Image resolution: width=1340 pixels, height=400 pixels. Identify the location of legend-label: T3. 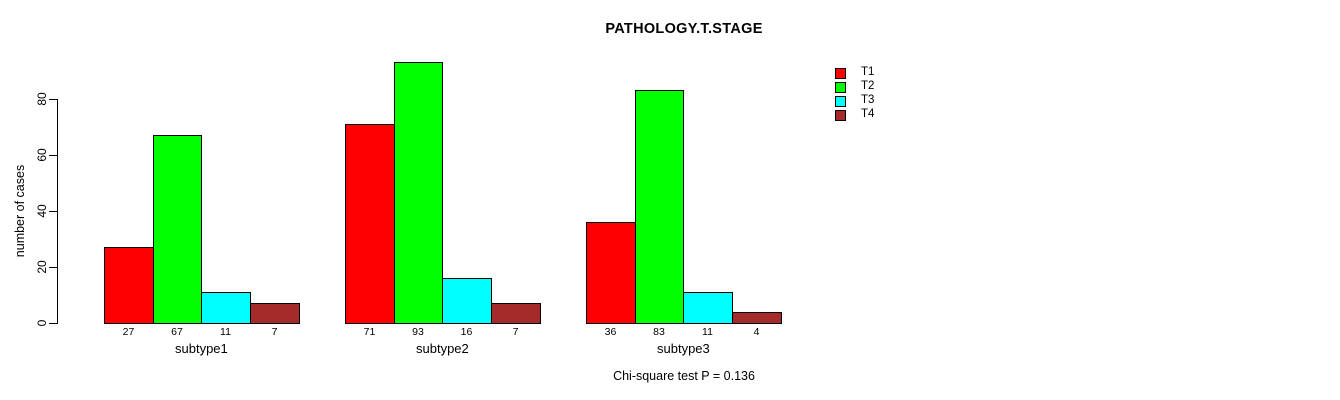
(868, 100).